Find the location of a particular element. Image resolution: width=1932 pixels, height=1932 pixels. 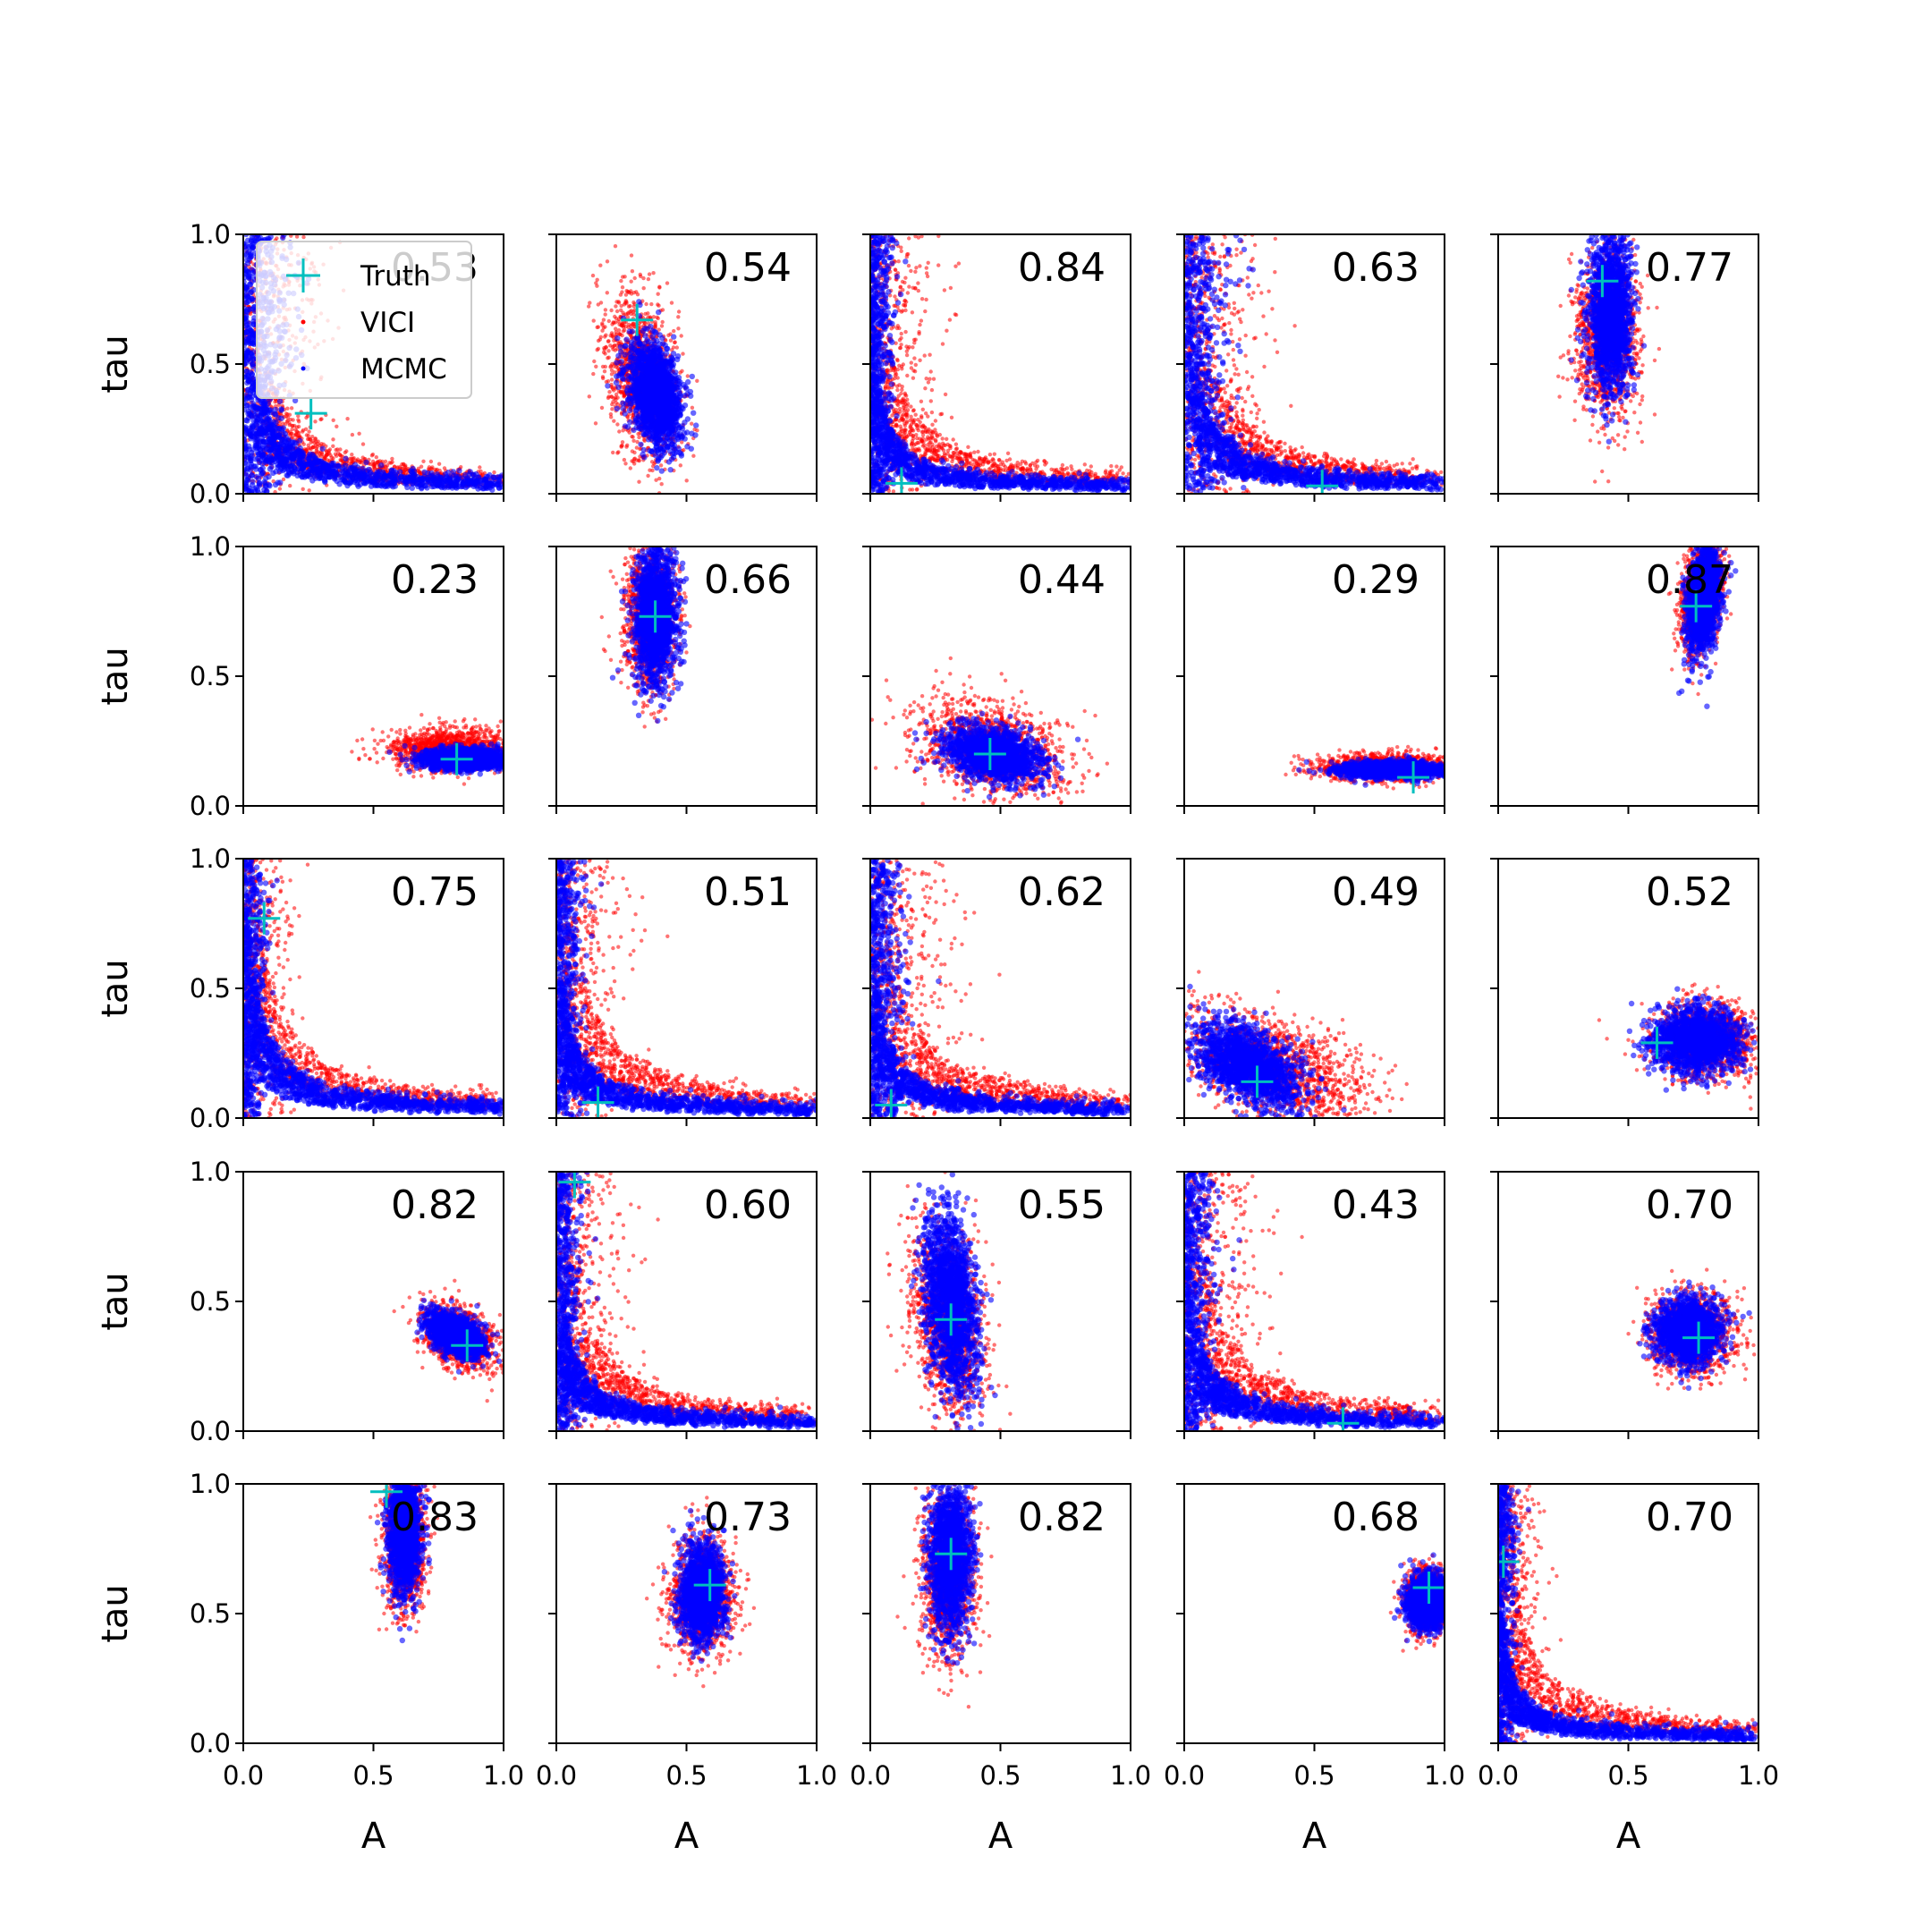

y-tick-label: 0.0 is located at coordinates (210, 494).